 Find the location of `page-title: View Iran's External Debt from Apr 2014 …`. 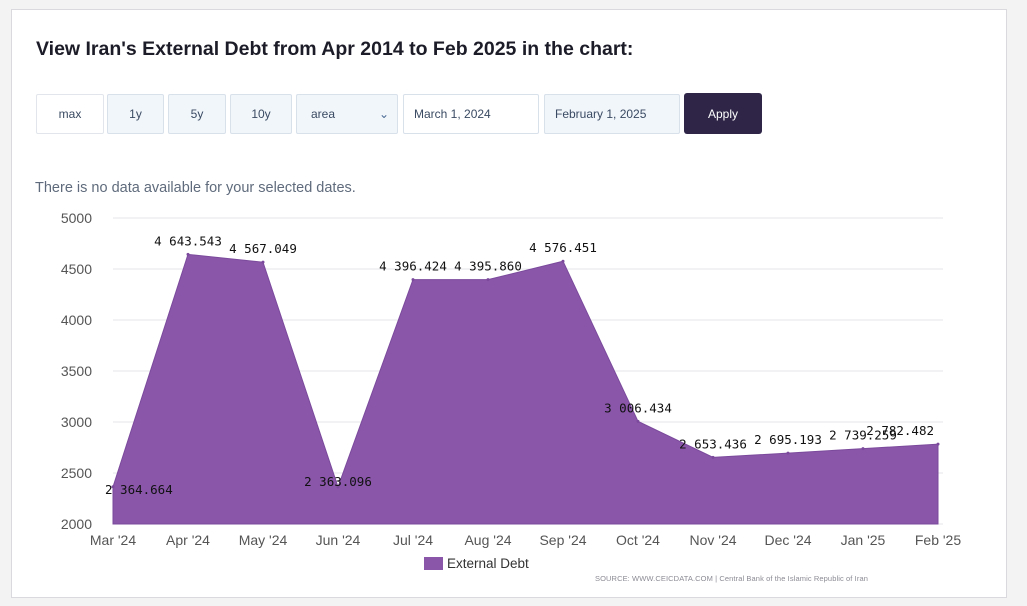

page-title: View Iran's External Debt from Apr 2014 … is located at coordinates (335, 49).